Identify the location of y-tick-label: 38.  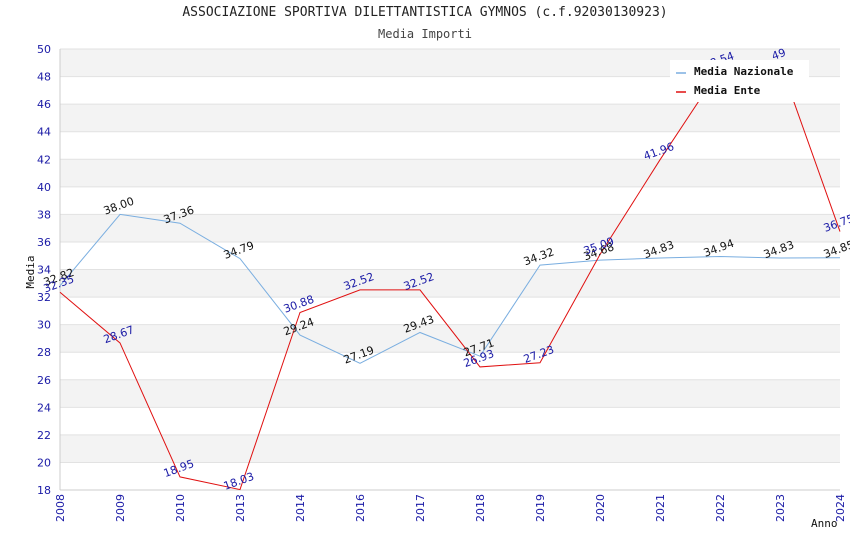
(44, 214).